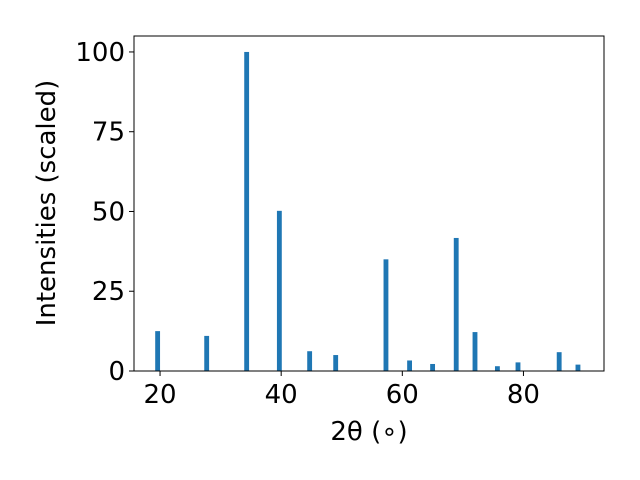  I want to click on y-tick-label-3: 75, so click(108, 133).